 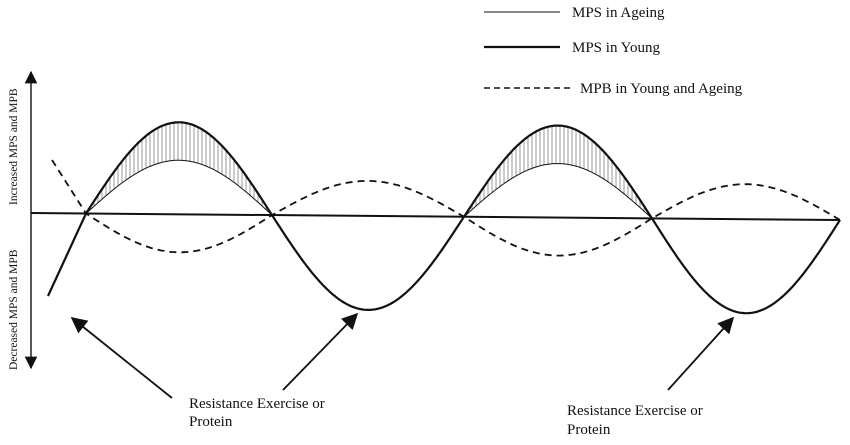 What do you see at coordinates (14, 146) in the screenshot?
I see `axis-label-increased: Increased MPS and MPB` at bounding box center [14, 146].